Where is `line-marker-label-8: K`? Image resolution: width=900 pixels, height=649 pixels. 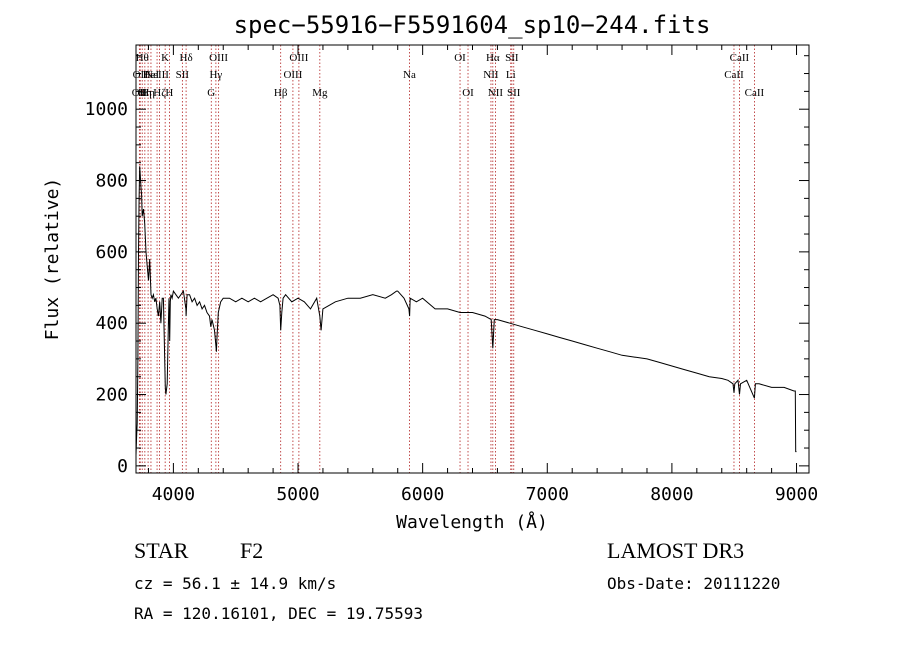
line-marker-label-8: K is located at coordinates (165, 58).